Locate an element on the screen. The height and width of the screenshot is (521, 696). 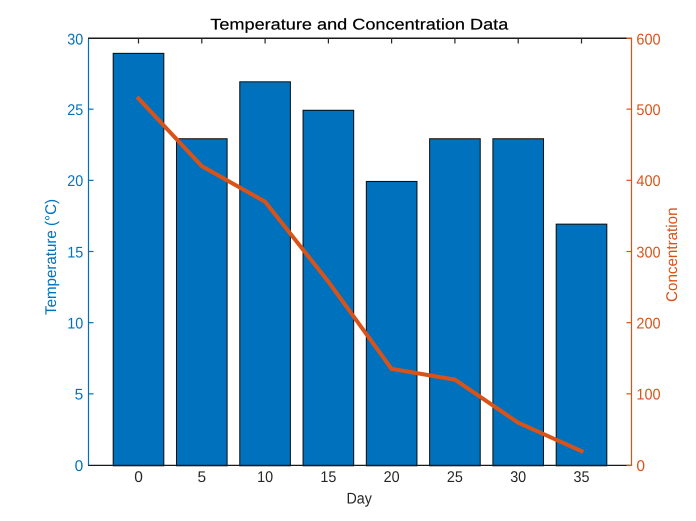
svg-text: 200 is located at coordinates (648, 324).